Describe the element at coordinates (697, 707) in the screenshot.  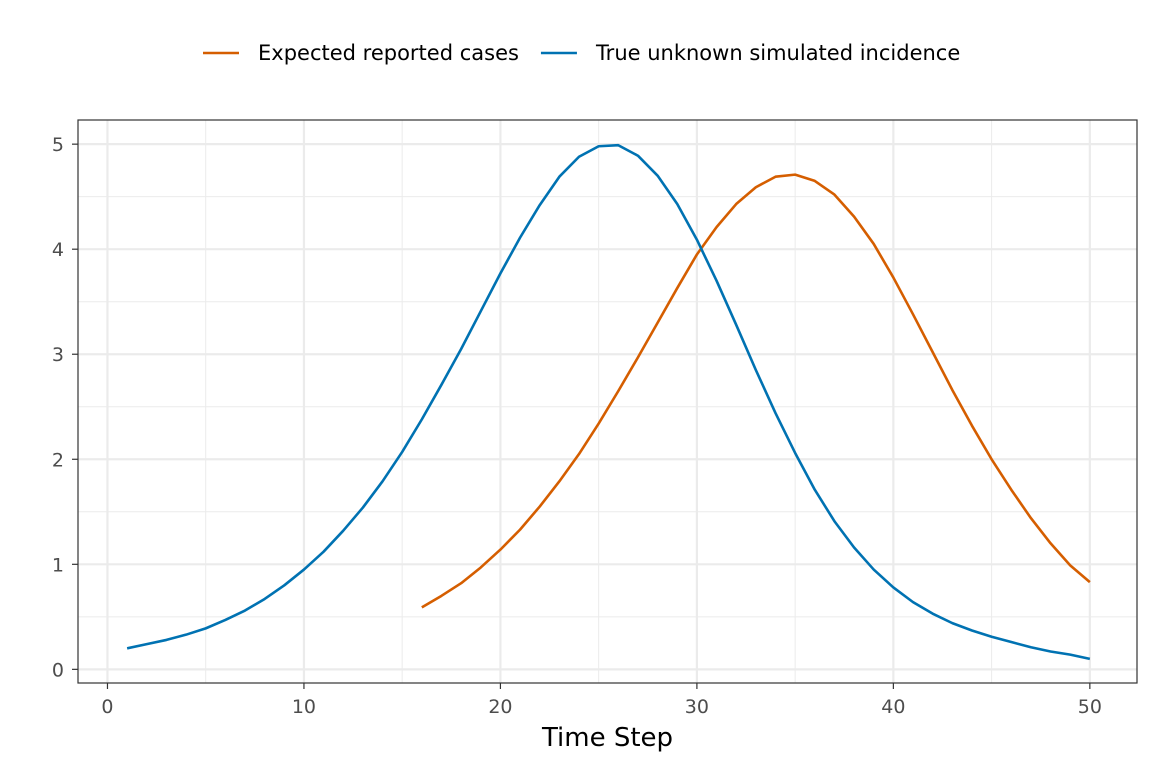
I see `x-tick-label: 30` at that location.